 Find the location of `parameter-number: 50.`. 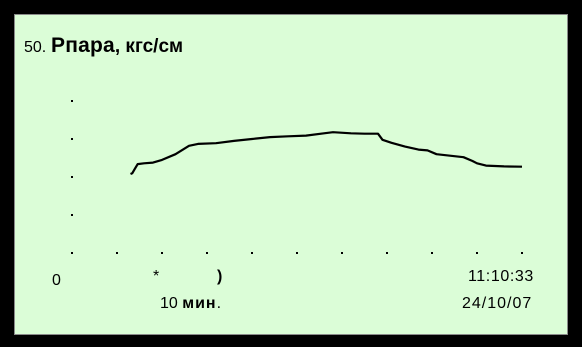

parameter-number: 50. is located at coordinates (35, 47).